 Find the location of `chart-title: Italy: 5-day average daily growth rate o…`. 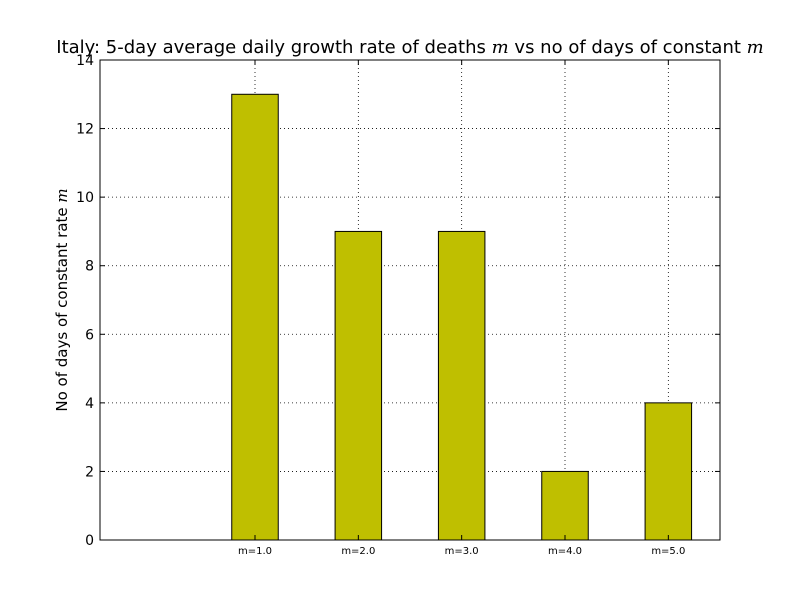

chart-title: Italy: 5-day average daily growth rate o… is located at coordinates (409, 47).